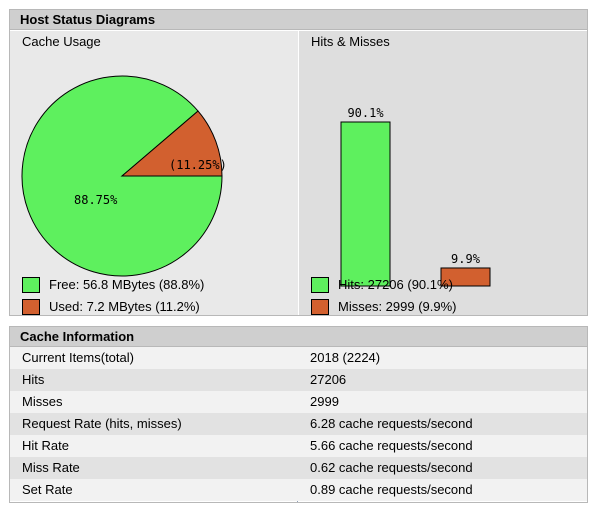  What do you see at coordinates (127, 285) in the screenshot?
I see `legend-label-free: Free: 56.8 MBytes (88.8%)` at bounding box center [127, 285].